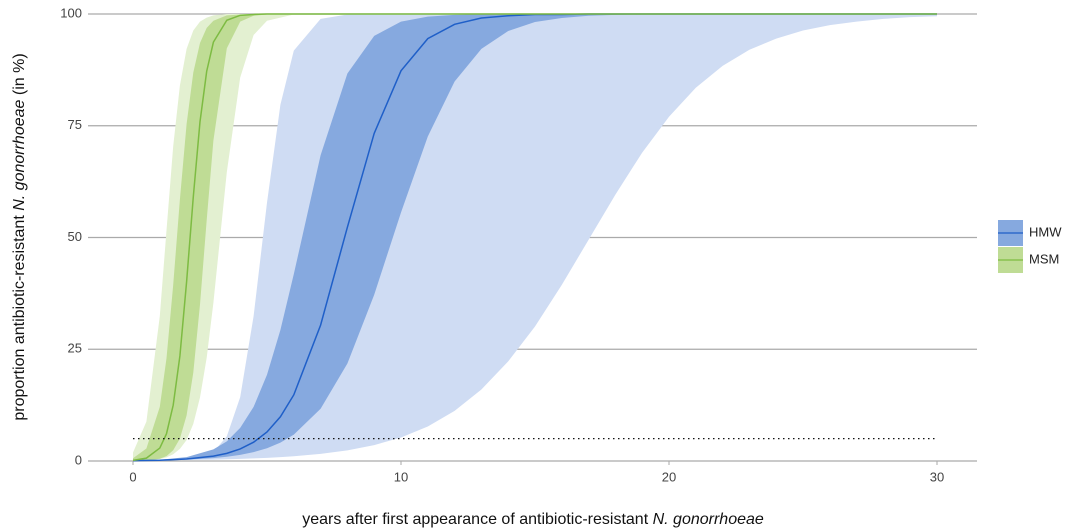  What do you see at coordinates (708, 519) in the screenshot?
I see `x-axis-title-part: N. gonorrhoeae` at bounding box center [708, 519].